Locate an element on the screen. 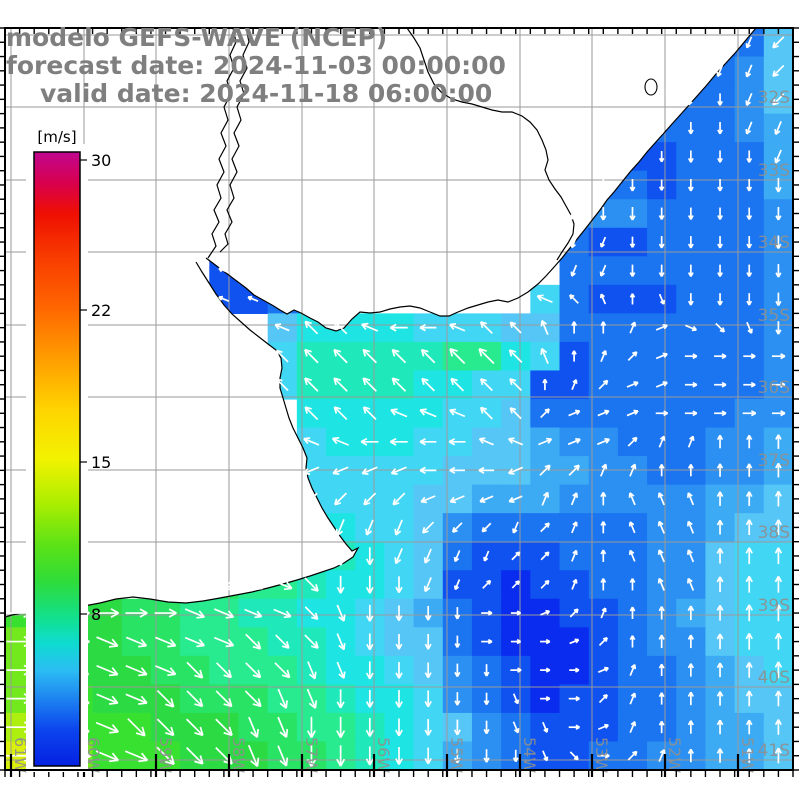 The height and width of the screenshot is (800, 800). model-title: modelo GEFS-WAVE (NCEP) is located at coordinates (197, 37).